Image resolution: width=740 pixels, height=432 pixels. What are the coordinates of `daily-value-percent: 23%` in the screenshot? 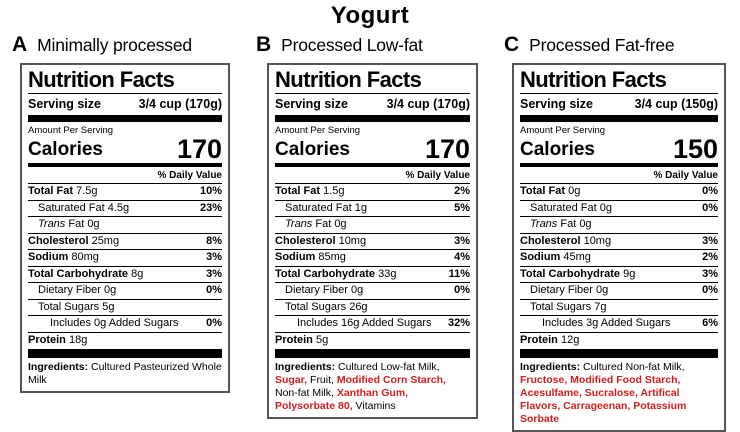 It's located at (210, 207).